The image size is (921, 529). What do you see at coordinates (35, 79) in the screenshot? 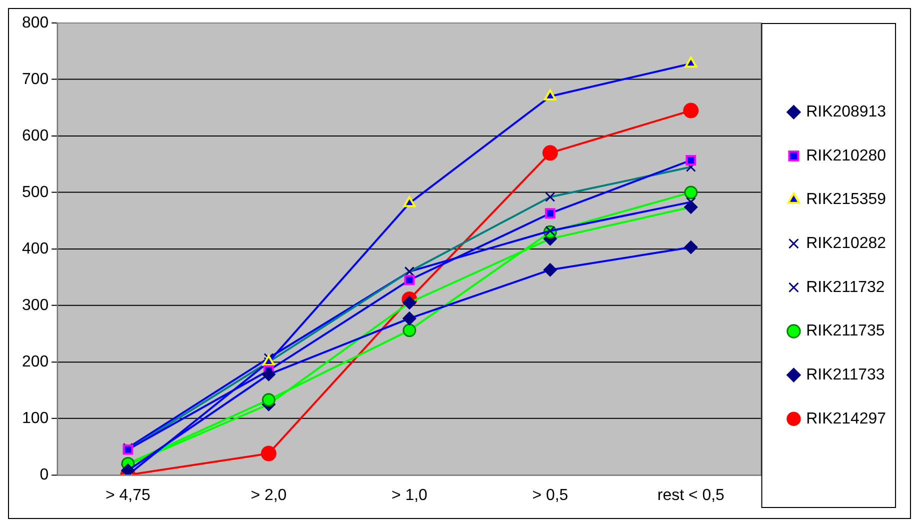
I see `y-tick-label: 700` at bounding box center [35, 79].